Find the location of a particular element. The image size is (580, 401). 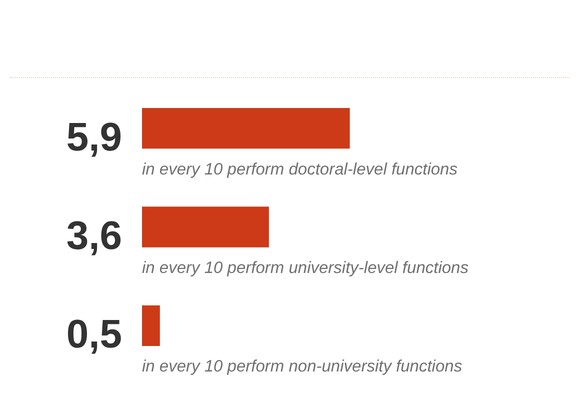

data-label: 3,6 is located at coordinates (94, 236).